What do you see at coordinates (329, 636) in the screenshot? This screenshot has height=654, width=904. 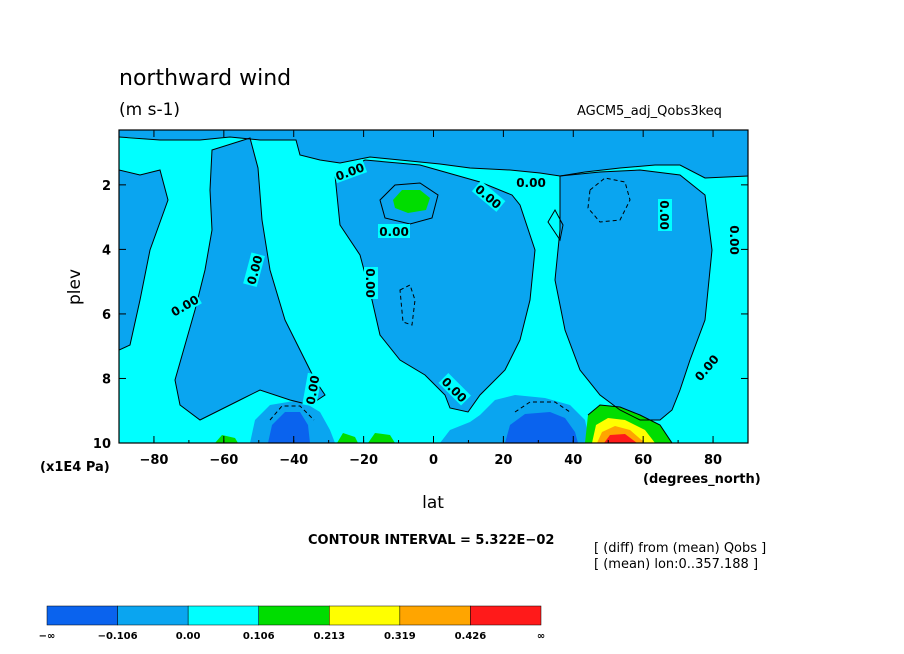 I see `colorbar-label: 0.213` at bounding box center [329, 636].